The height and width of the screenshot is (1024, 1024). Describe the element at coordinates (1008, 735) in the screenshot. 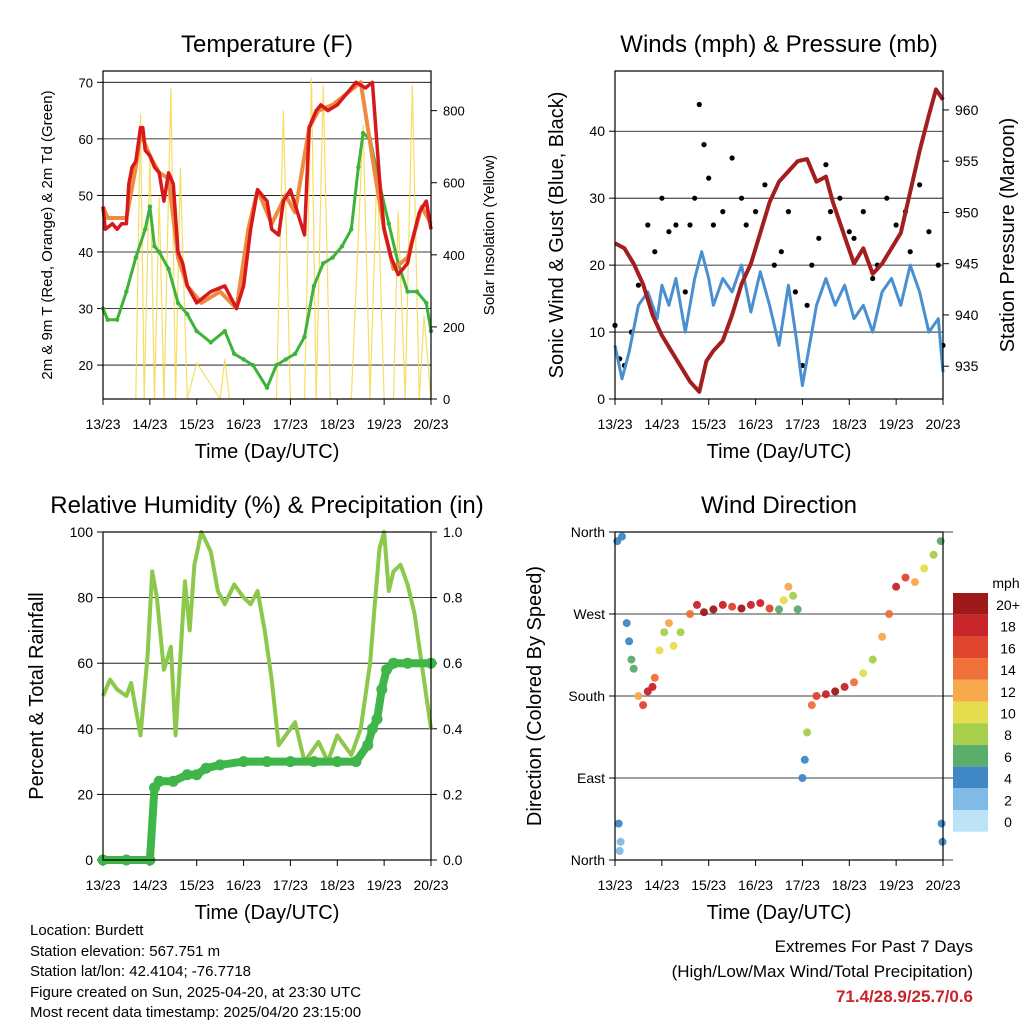

I see `colorbar-label: 8` at that location.